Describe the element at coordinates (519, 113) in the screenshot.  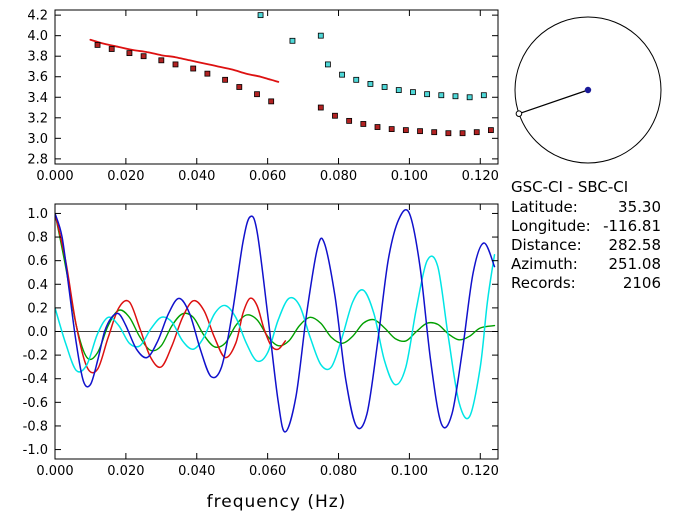
I see `remote-station-dot` at that location.